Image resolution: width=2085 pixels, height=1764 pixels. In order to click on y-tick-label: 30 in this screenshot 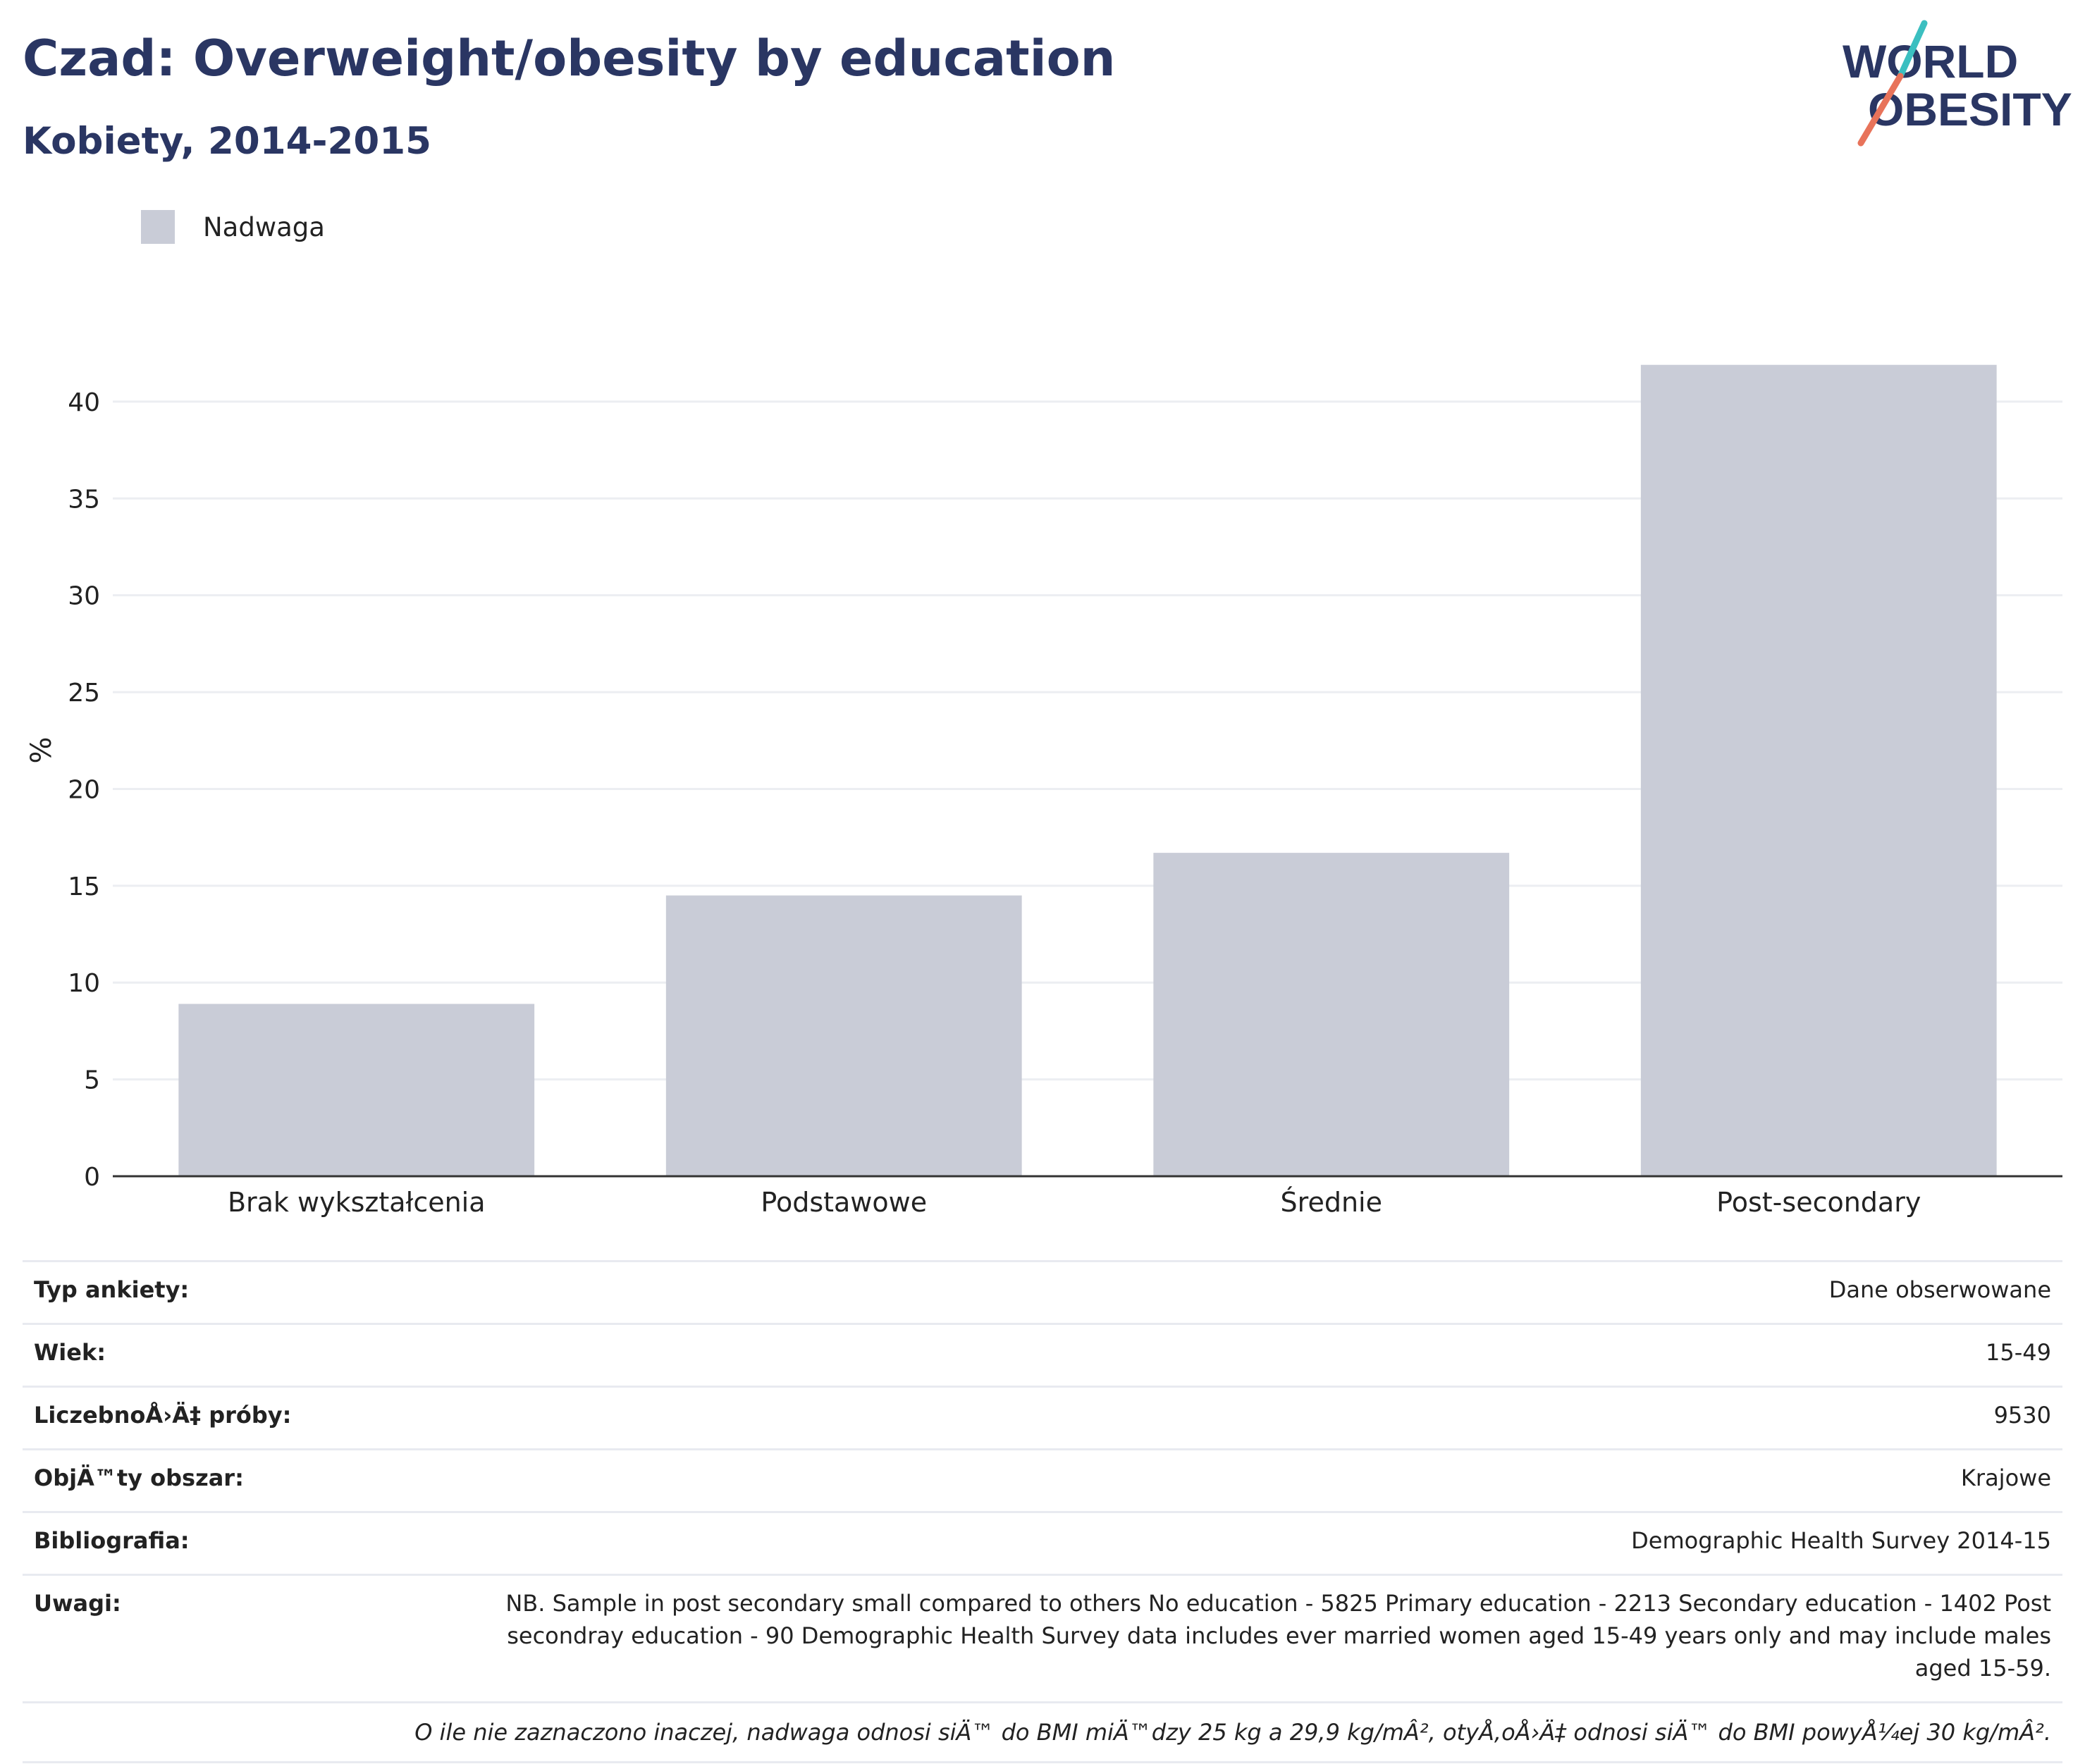, I will do `click(84, 596)`.